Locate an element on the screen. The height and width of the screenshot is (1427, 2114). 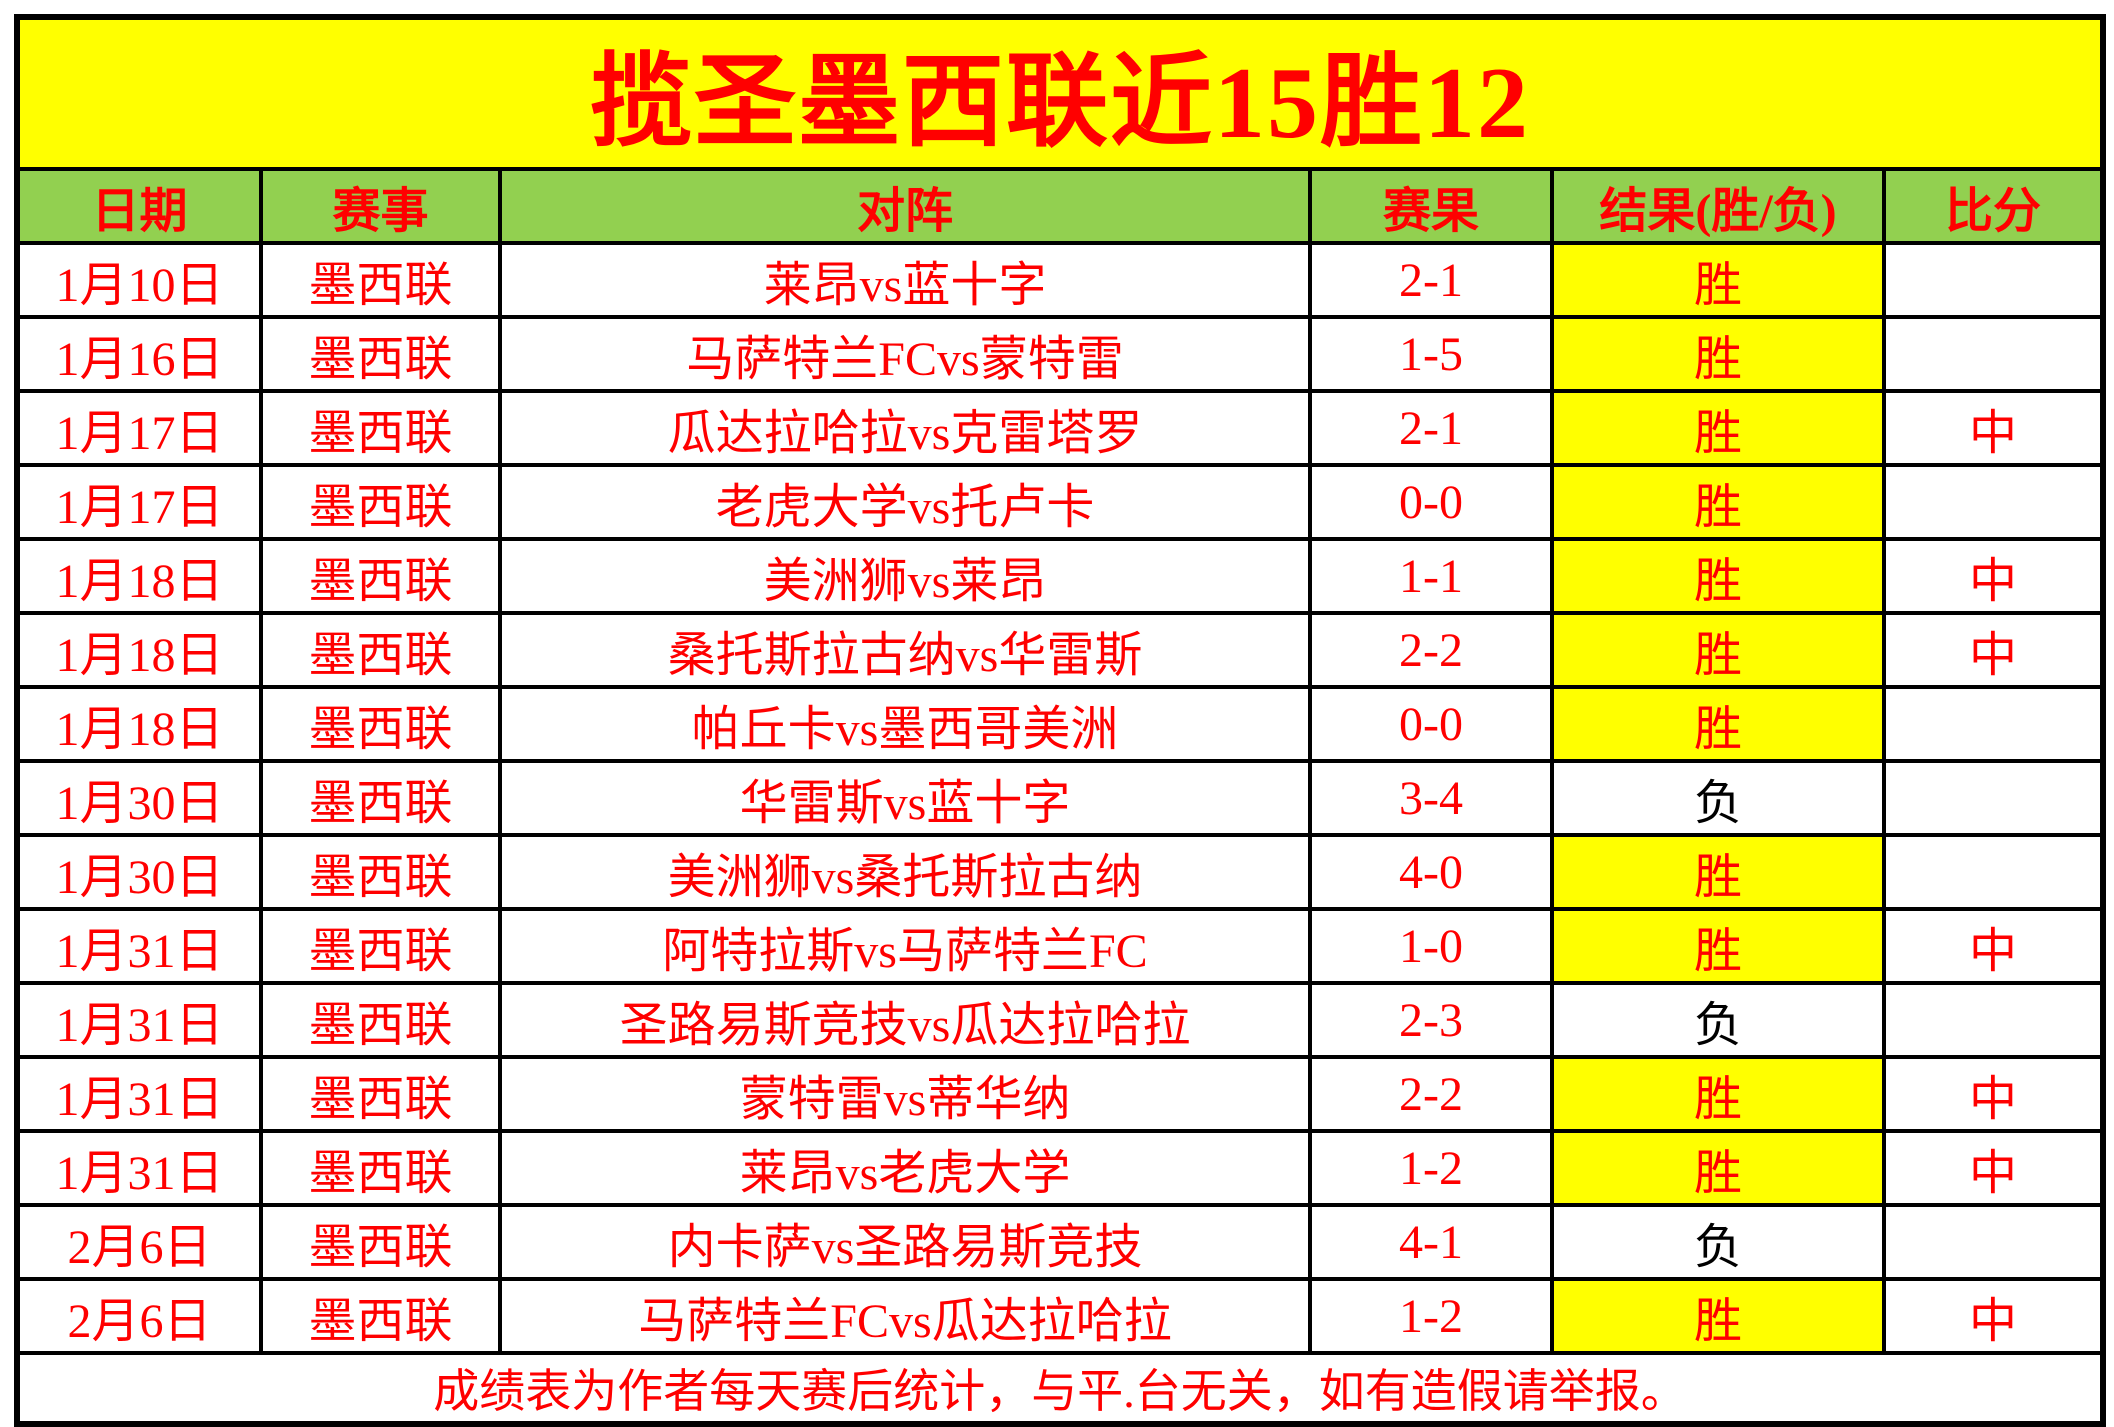
match-cell: 帕丘卡vs墨西哥美洲 is located at coordinates (905, 724).